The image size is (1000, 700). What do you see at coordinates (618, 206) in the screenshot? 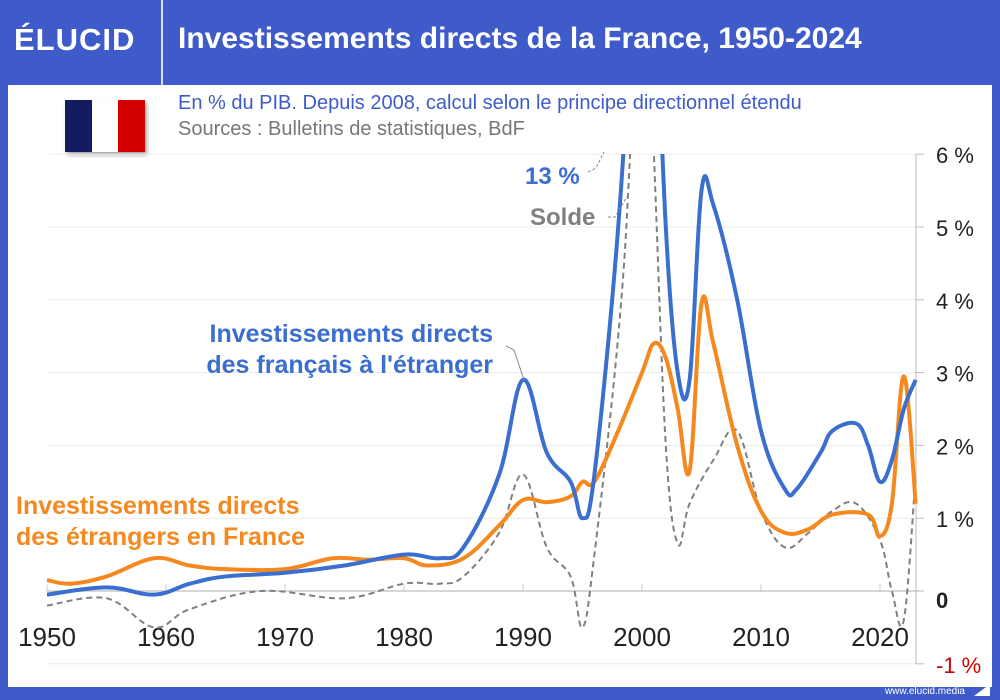
I see `solde-leader` at bounding box center [618, 206].